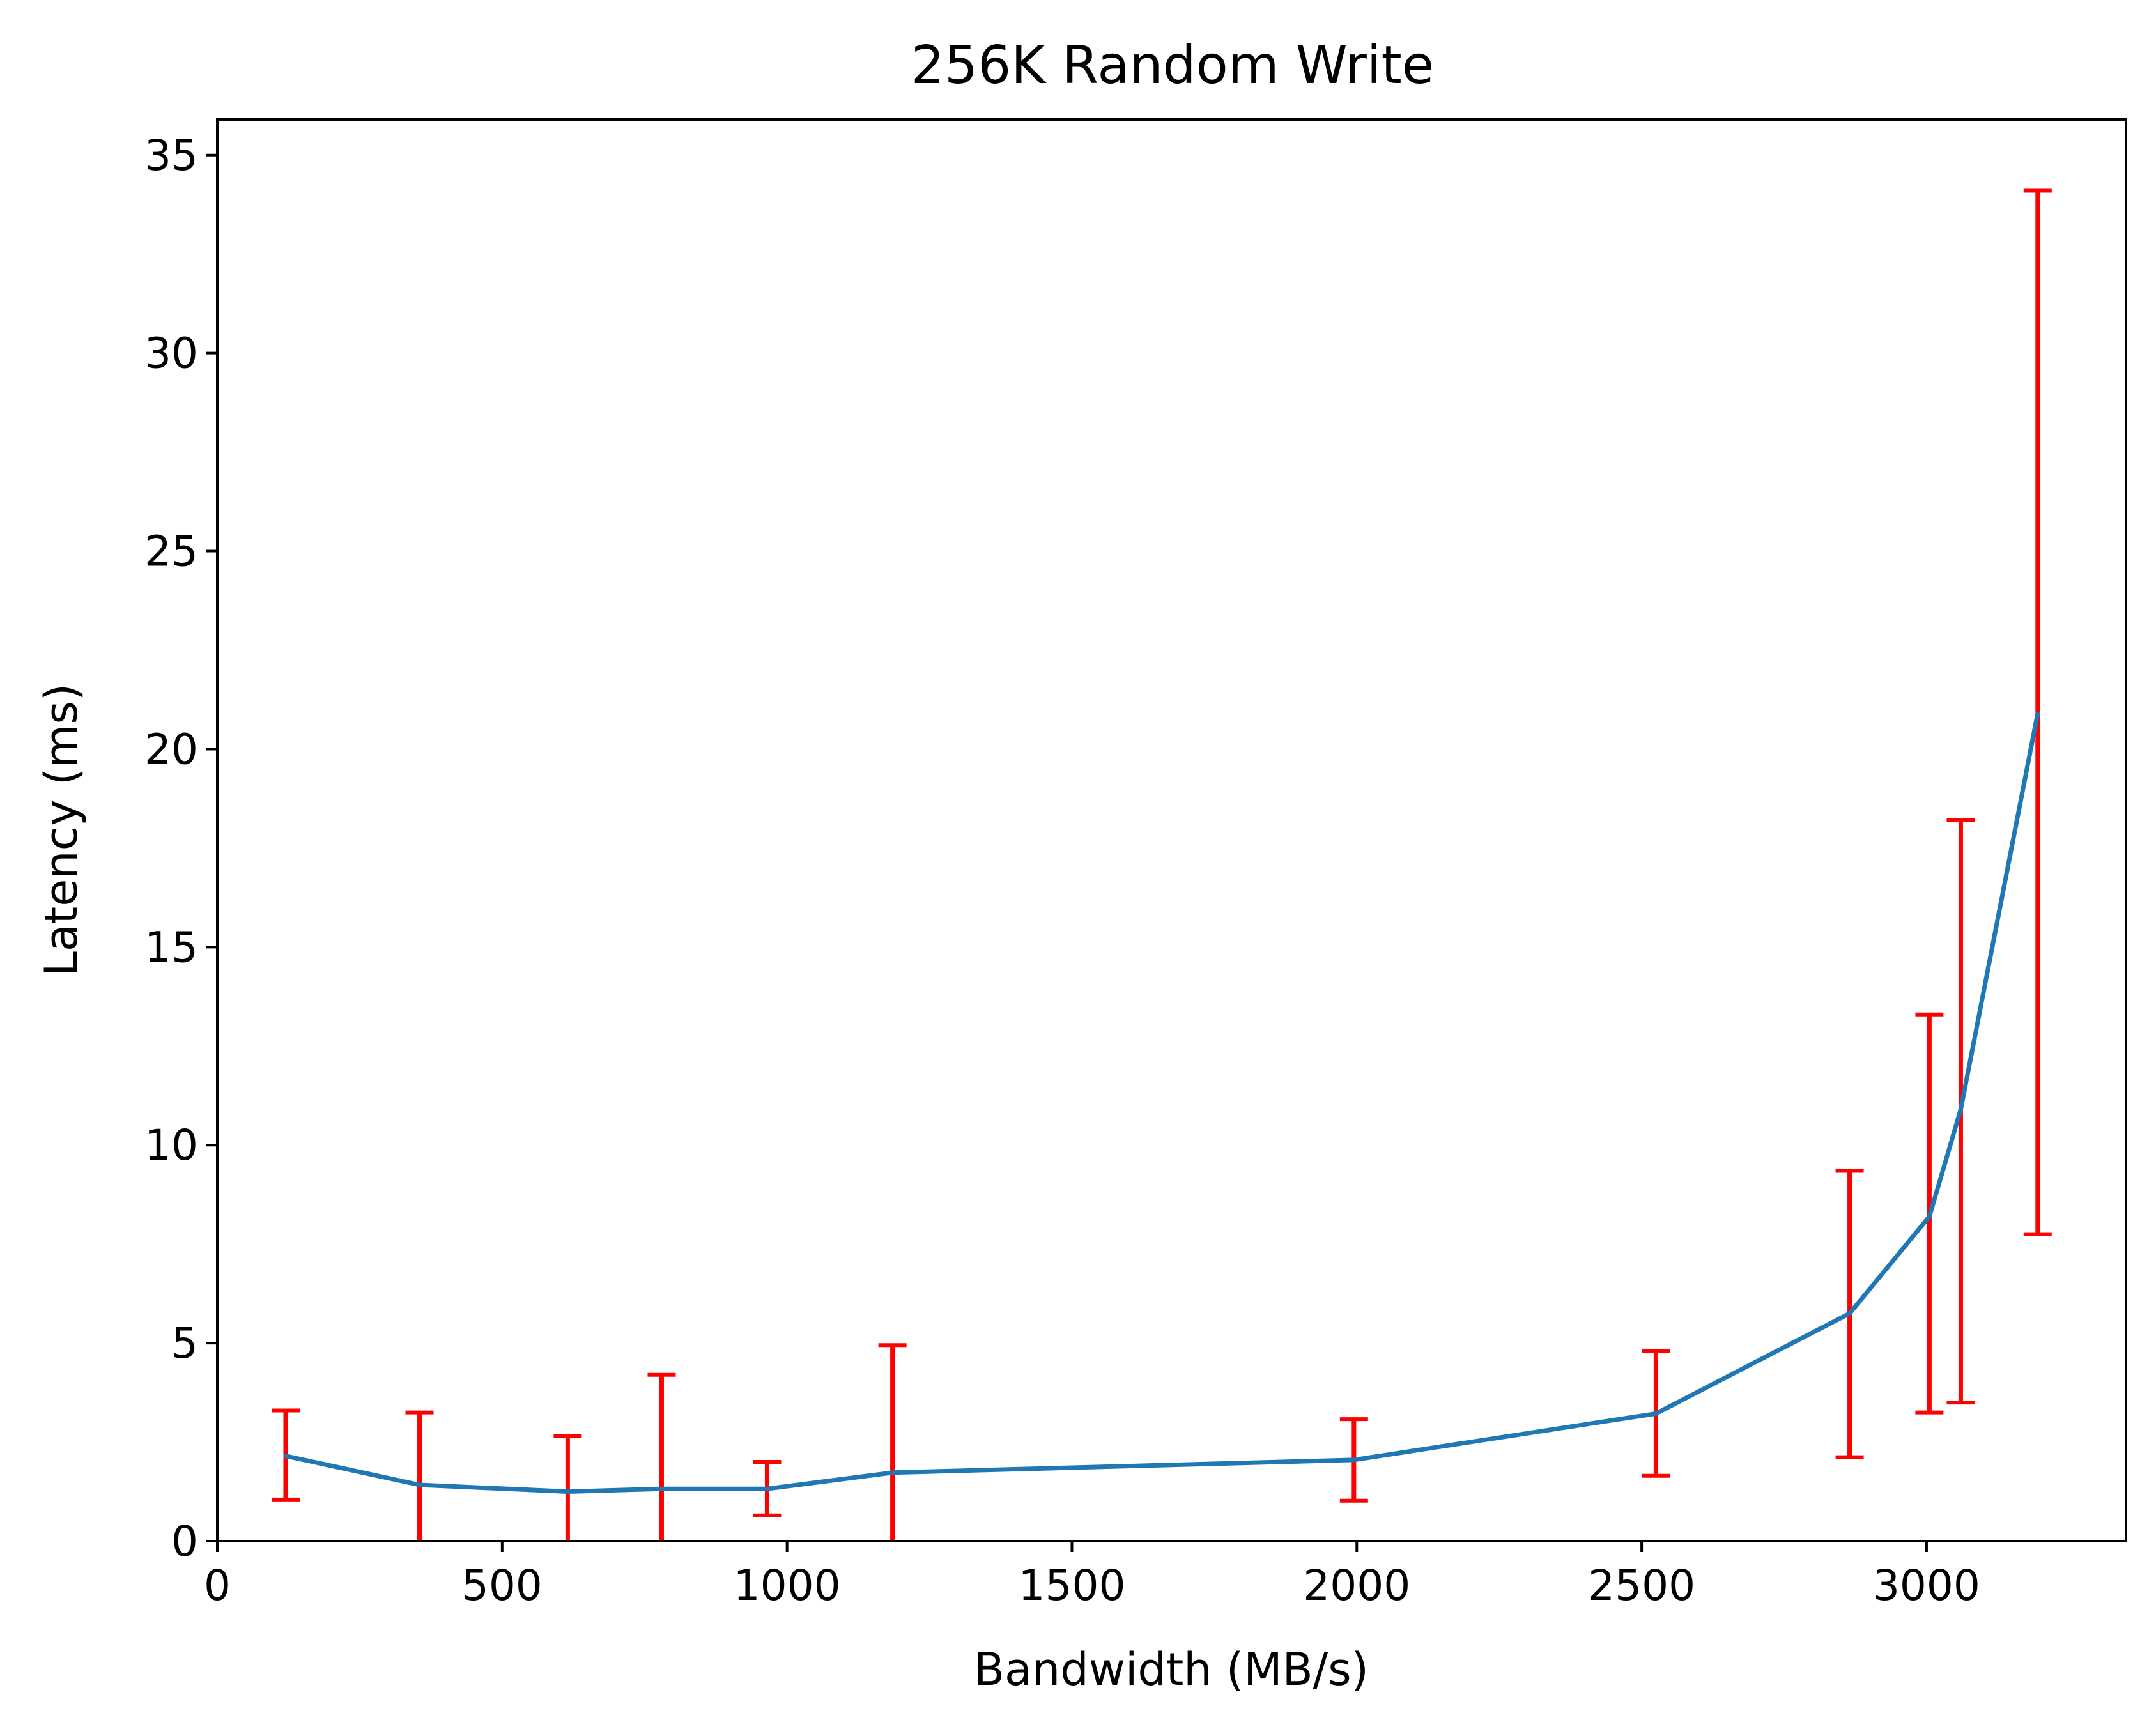  What do you see at coordinates (171, 551) in the screenshot?
I see `y-tick-label: 25` at bounding box center [171, 551].